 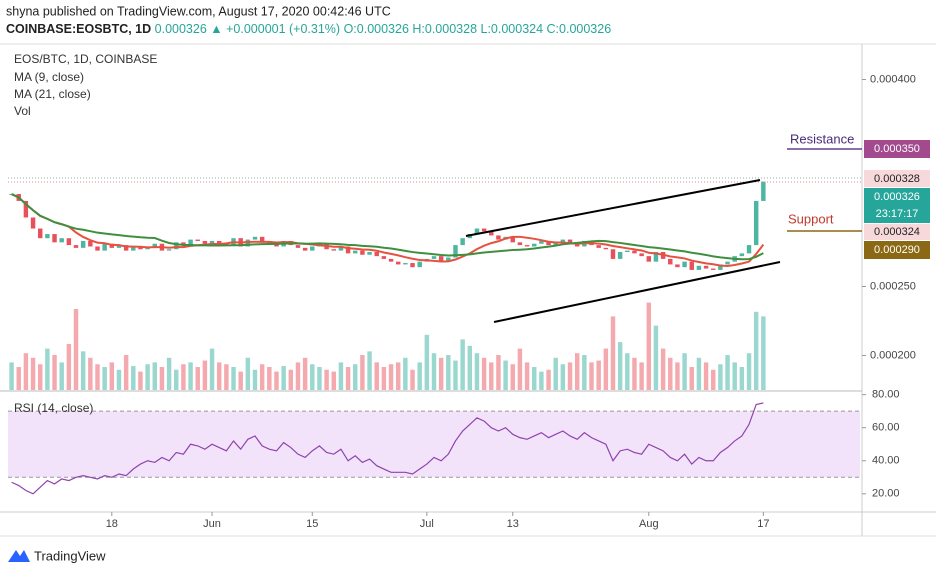 What do you see at coordinates (22, 111) in the screenshot?
I see `legend-entry: Vol` at bounding box center [22, 111].